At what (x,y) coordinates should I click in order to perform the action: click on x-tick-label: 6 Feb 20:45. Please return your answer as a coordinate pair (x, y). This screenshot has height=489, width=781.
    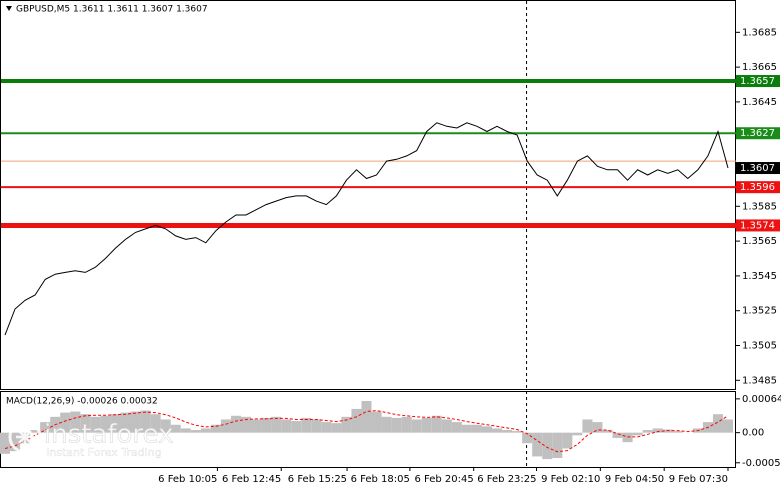
    Looking at the image, I should click on (443, 479).